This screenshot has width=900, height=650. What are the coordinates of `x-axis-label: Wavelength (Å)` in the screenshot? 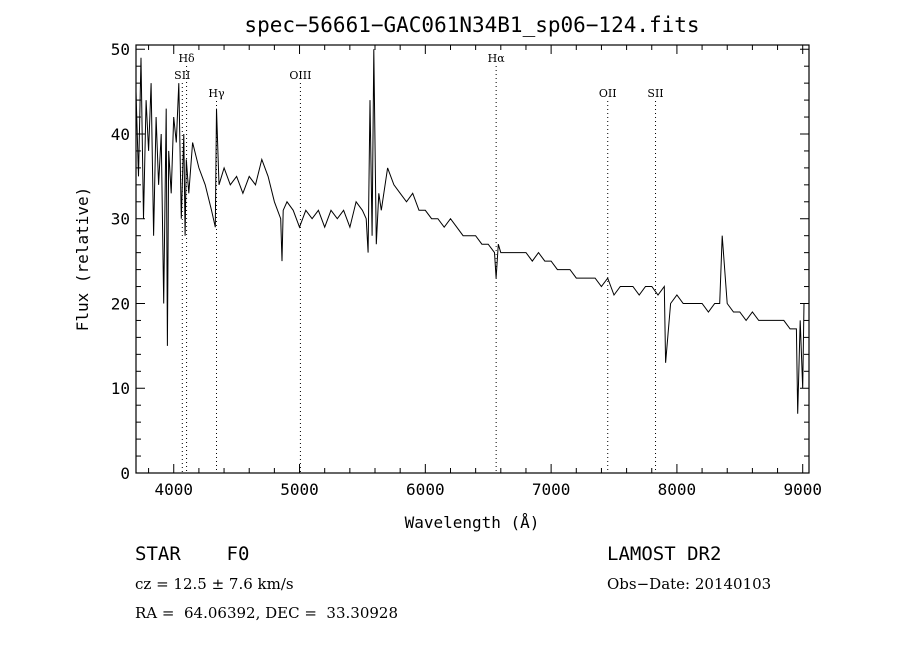 It's located at (472, 522).